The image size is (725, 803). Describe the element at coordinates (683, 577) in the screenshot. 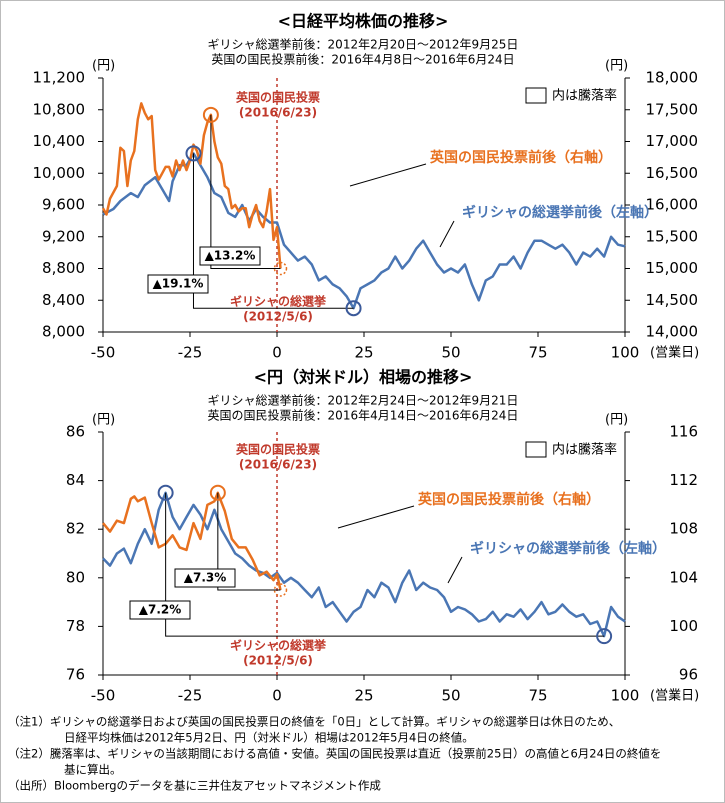

I see `y2-tick-label: 104` at that location.